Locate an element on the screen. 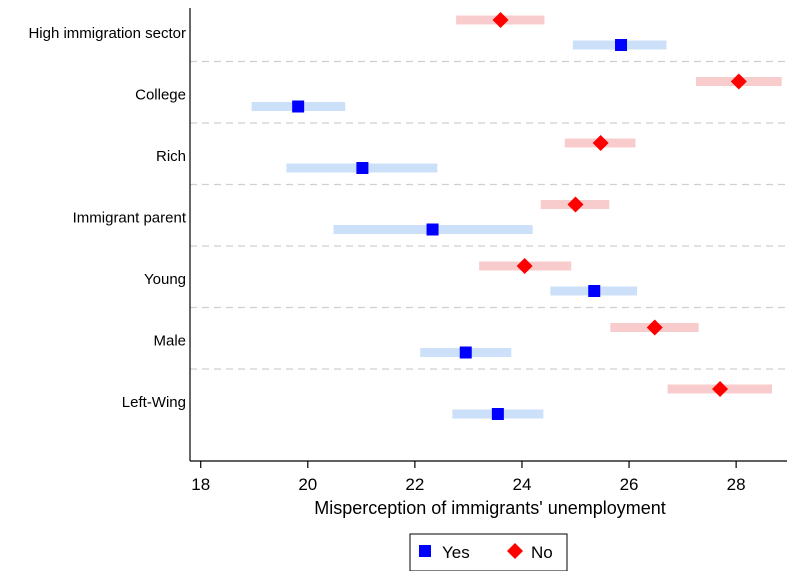  x-tick-label: 28 is located at coordinates (736, 484).